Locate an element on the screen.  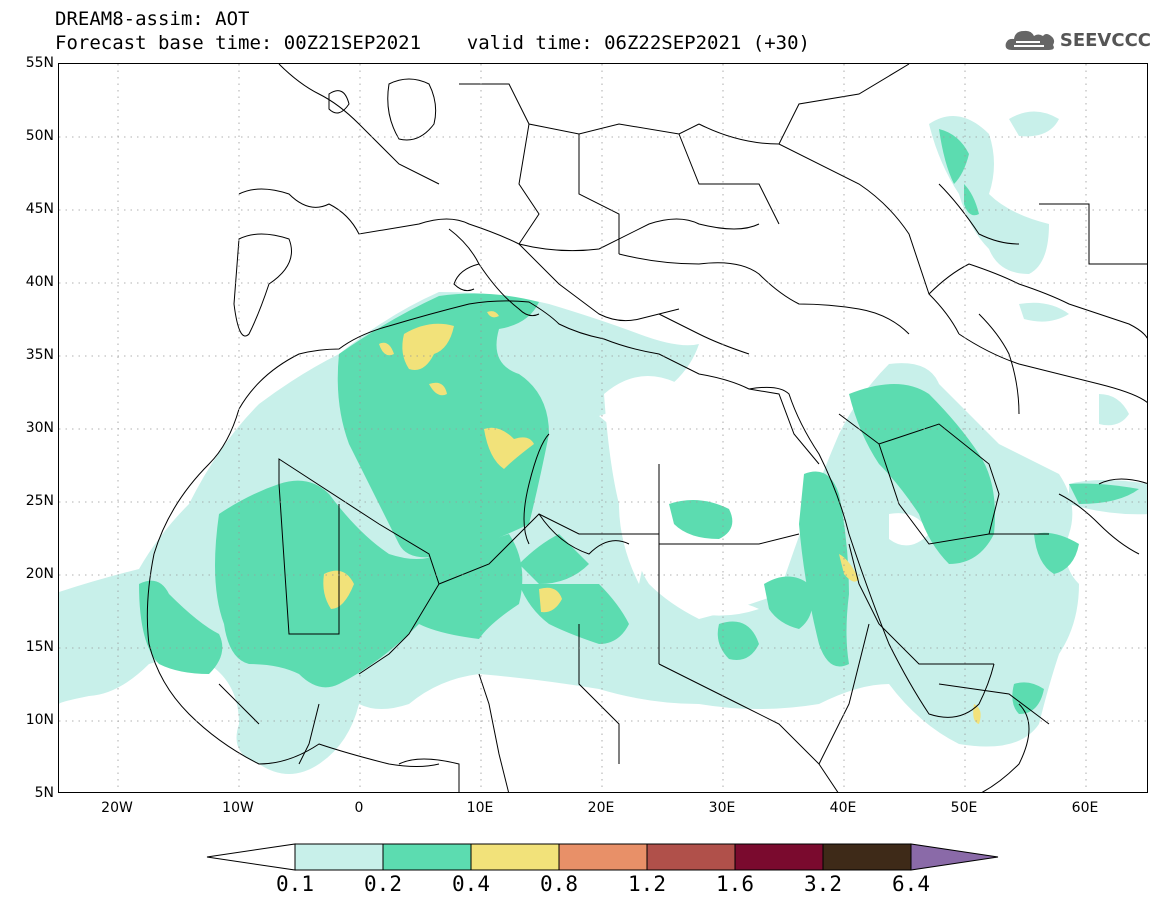
lon-label-20w: 20W is located at coordinates (117, 808).